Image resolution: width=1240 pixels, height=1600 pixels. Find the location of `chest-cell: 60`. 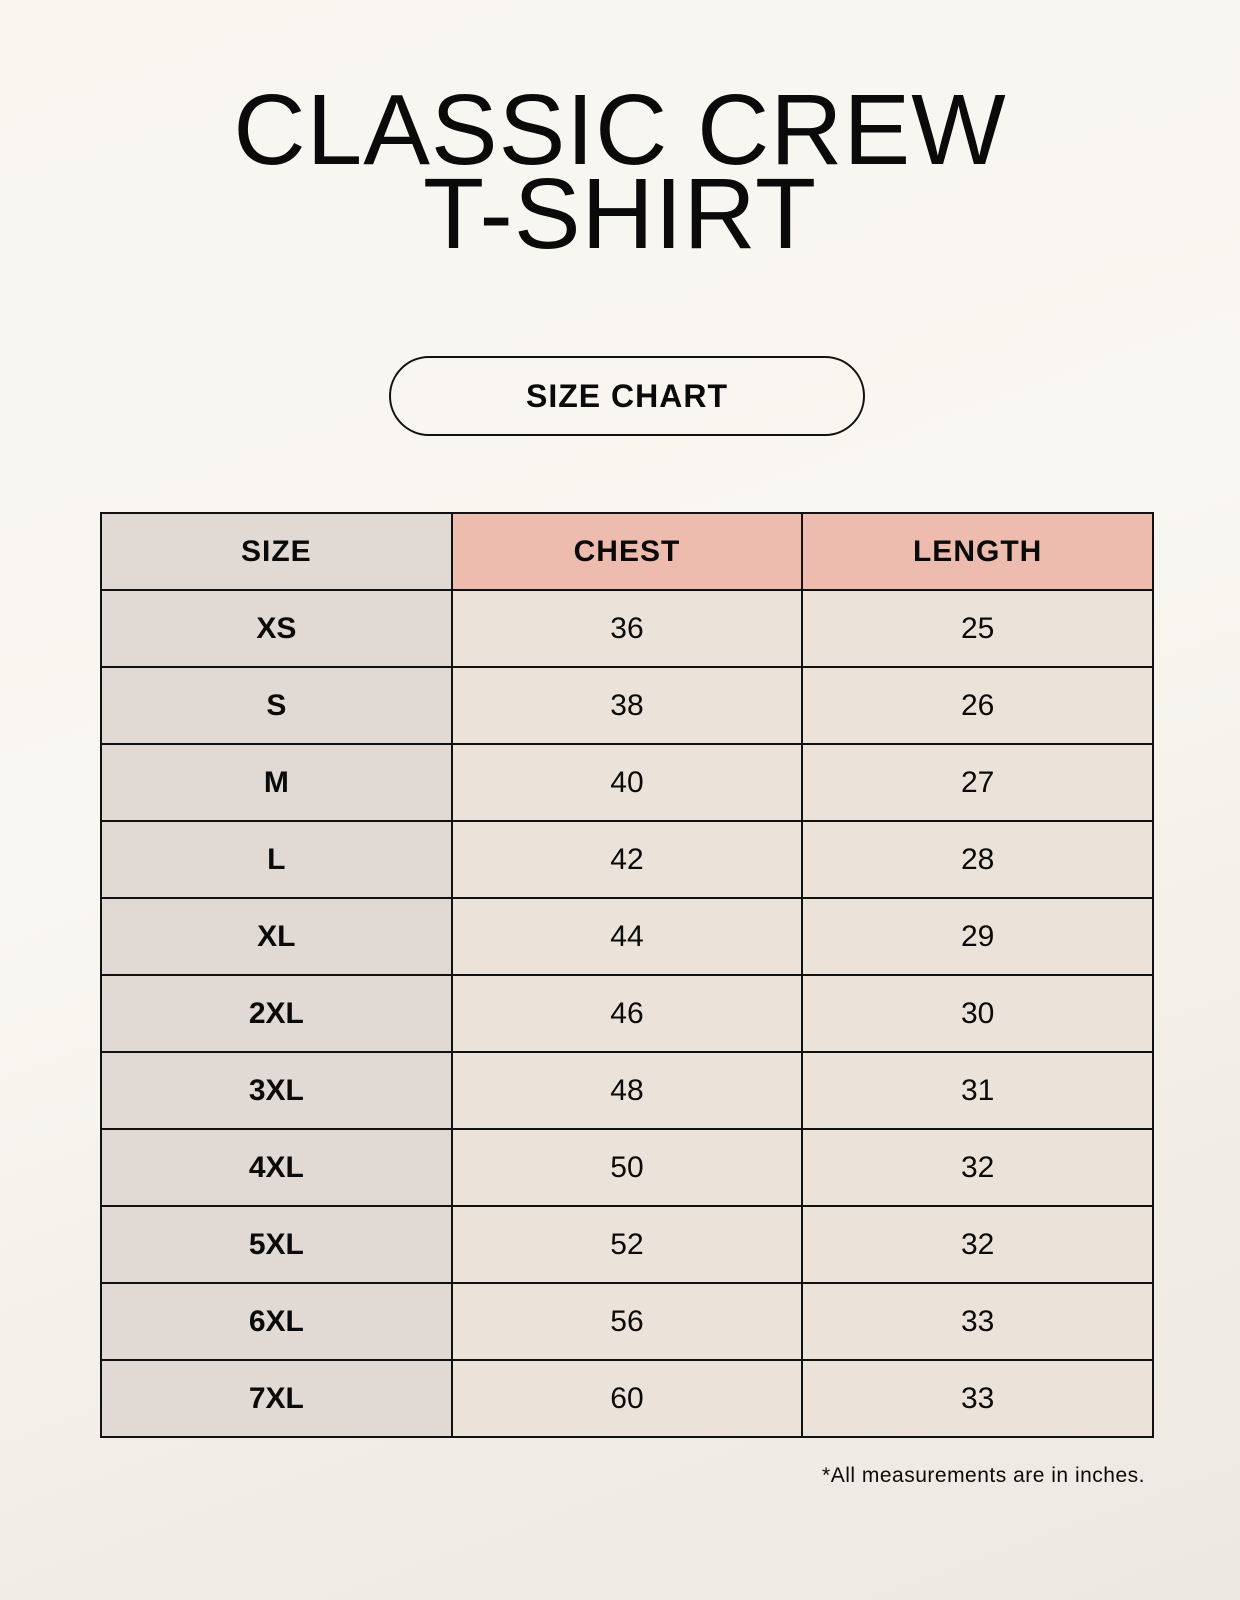

chest-cell: 60 is located at coordinates (627, 1398).